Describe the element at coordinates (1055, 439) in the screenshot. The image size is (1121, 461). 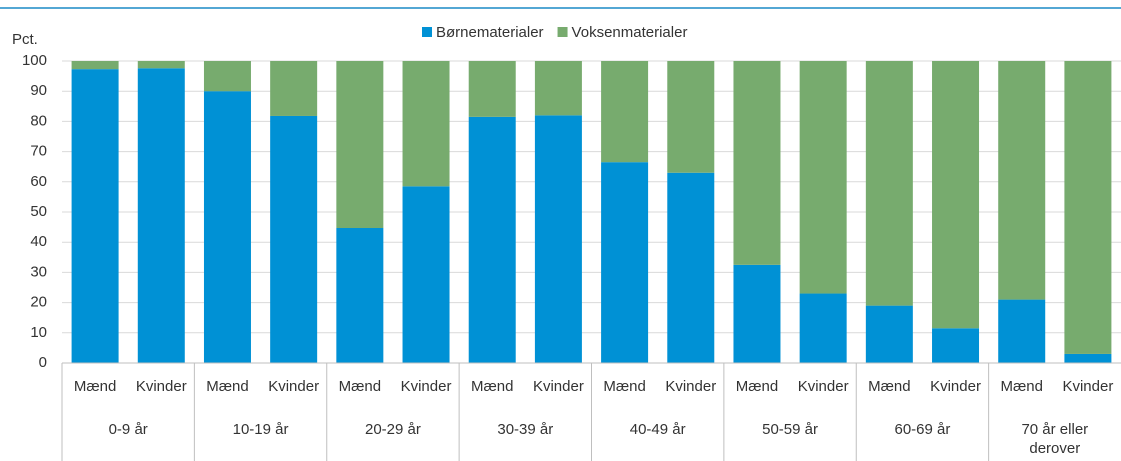
I see `group-label: 70 år eller derover` at that location.